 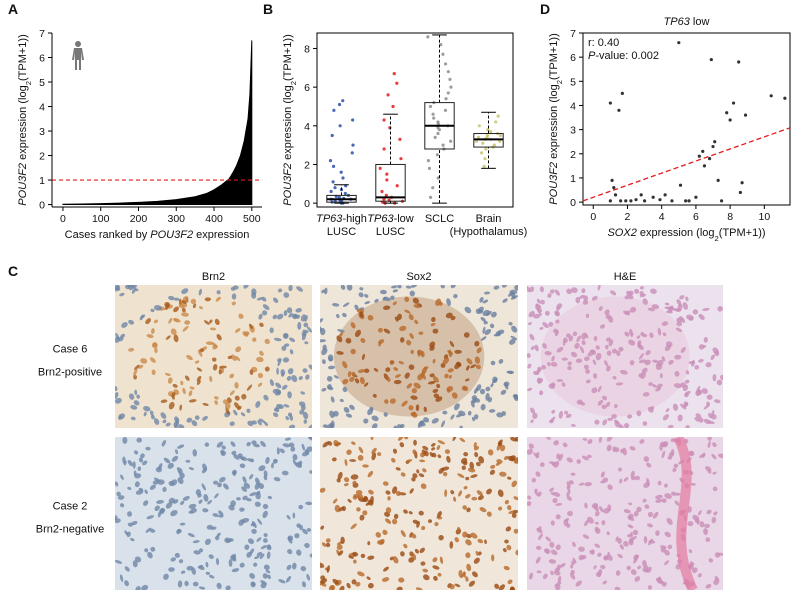 I want to click on y-tick-label: 2, so click(x=42, y=157).